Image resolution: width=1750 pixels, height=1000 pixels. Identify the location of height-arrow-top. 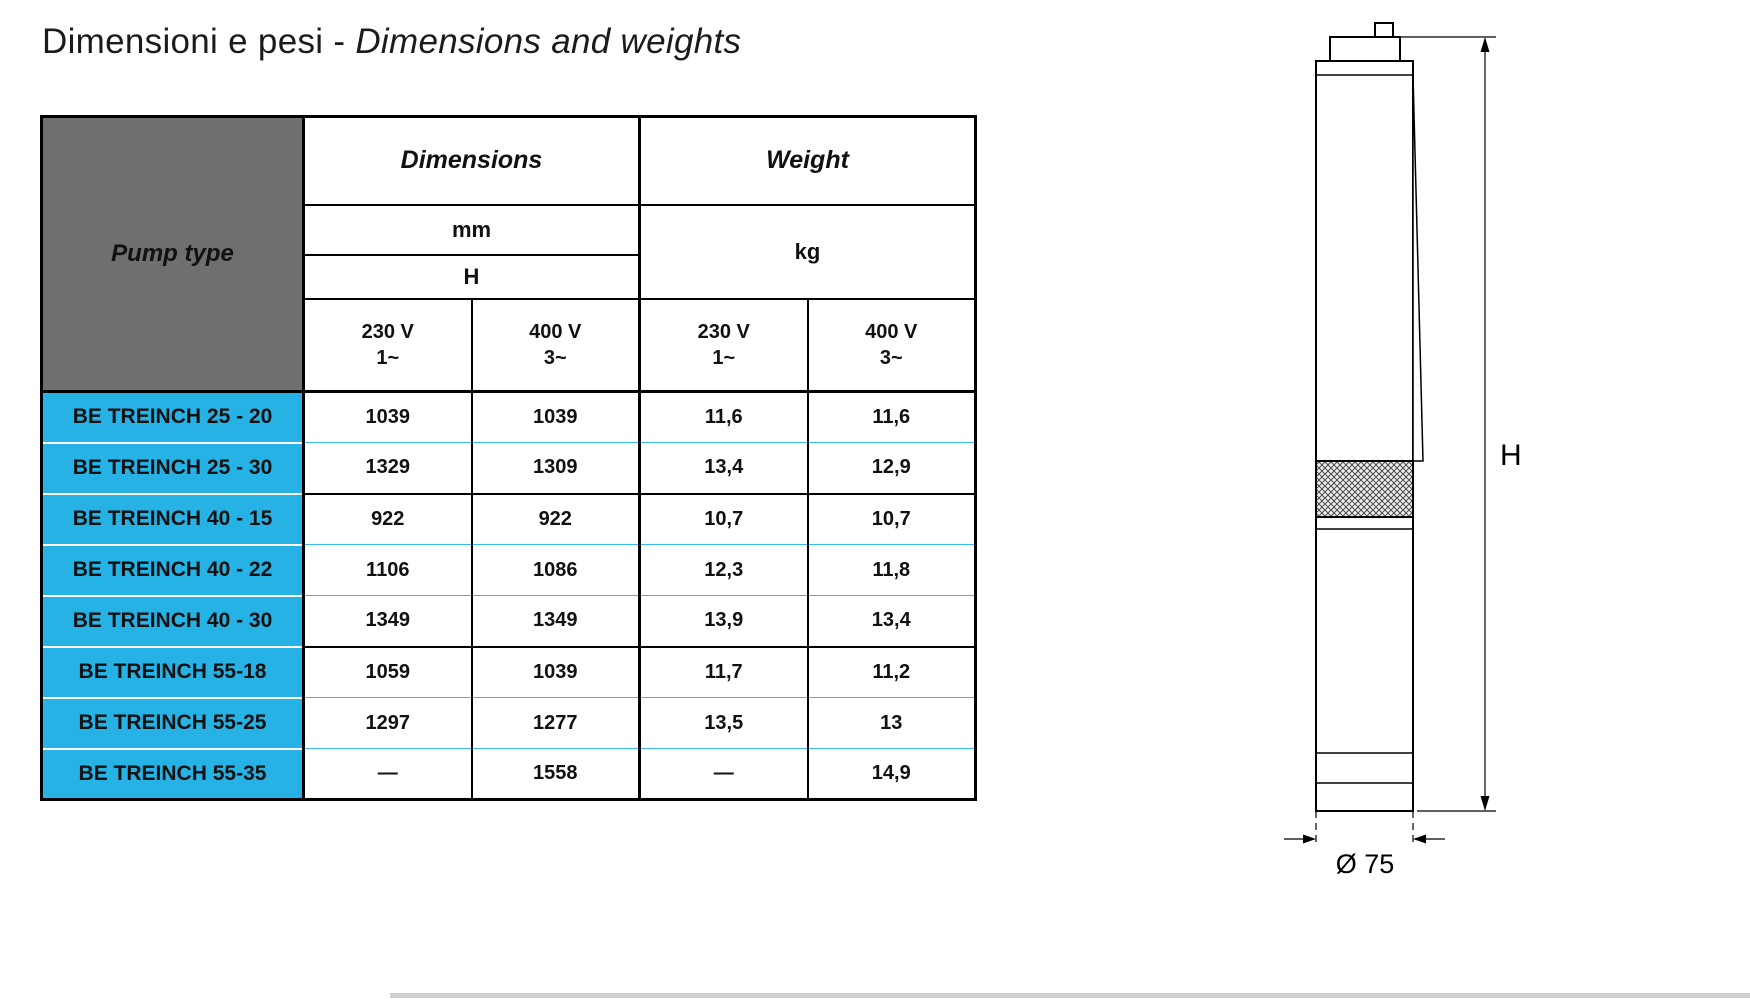
(1485, 44).